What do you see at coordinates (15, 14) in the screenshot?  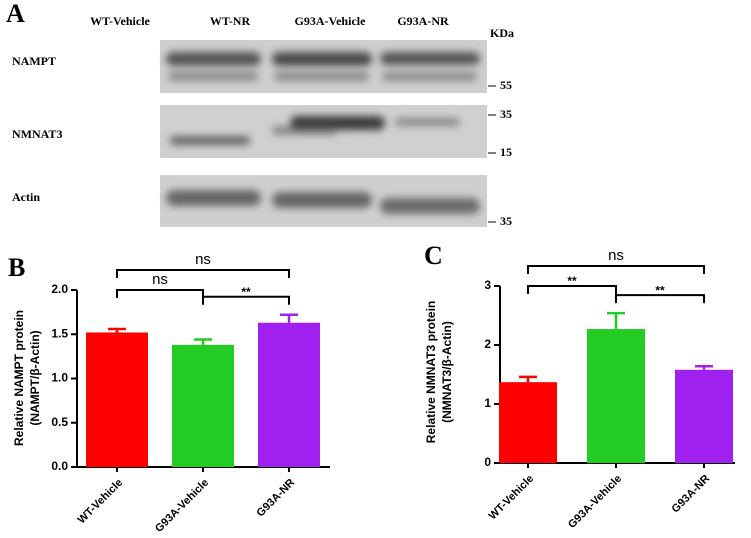 I see `panel-label: A` at bounding box center [15, 14].